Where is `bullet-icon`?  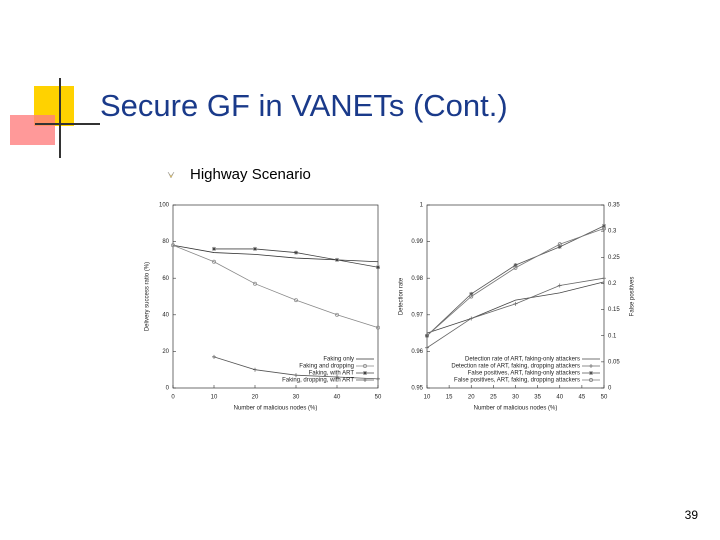
bullet-icon is located at coordinates (171, 175).